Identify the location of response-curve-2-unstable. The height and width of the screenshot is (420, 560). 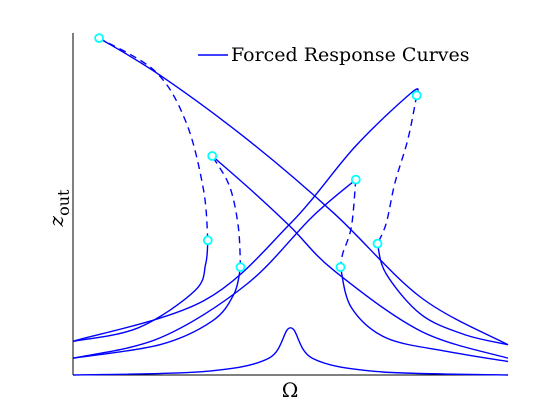
(226, 211).